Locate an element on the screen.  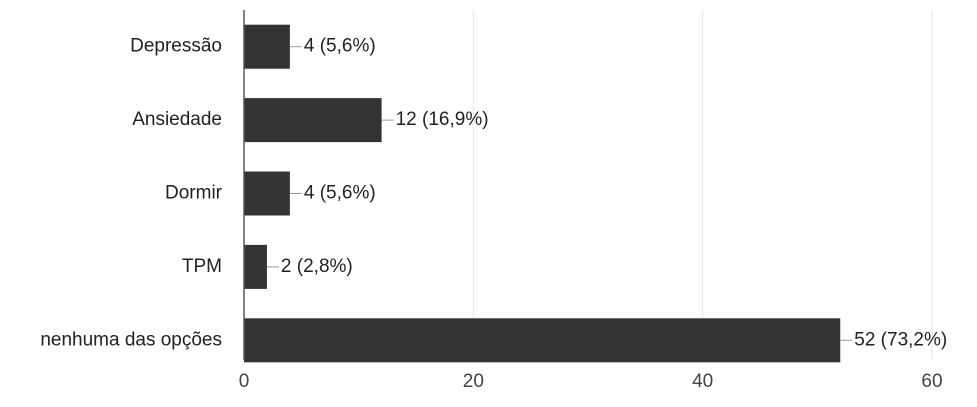
x-tick-labels: 0 20 40 60 is located at coordinates (591, 381).